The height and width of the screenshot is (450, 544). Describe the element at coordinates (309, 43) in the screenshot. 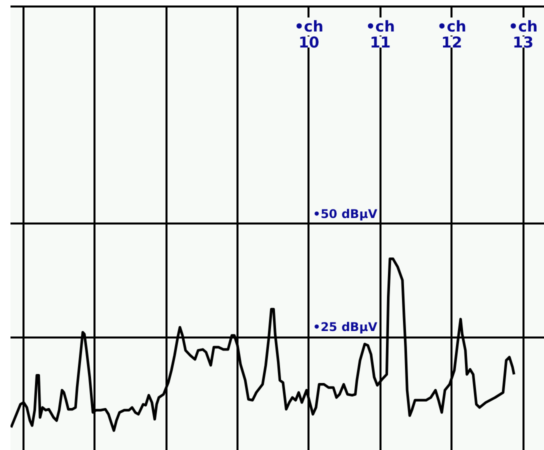

I see `x-tick-label: 10` at that location.